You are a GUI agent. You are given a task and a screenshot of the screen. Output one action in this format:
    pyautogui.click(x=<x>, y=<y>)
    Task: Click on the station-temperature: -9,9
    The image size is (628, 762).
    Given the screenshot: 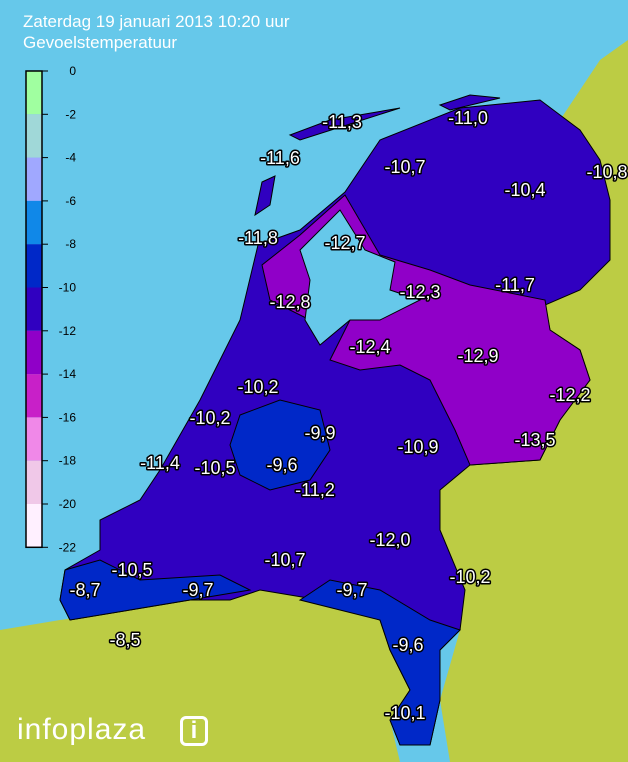 What is the action you would take?
    pyautogui.click(x=319, y=433)
    